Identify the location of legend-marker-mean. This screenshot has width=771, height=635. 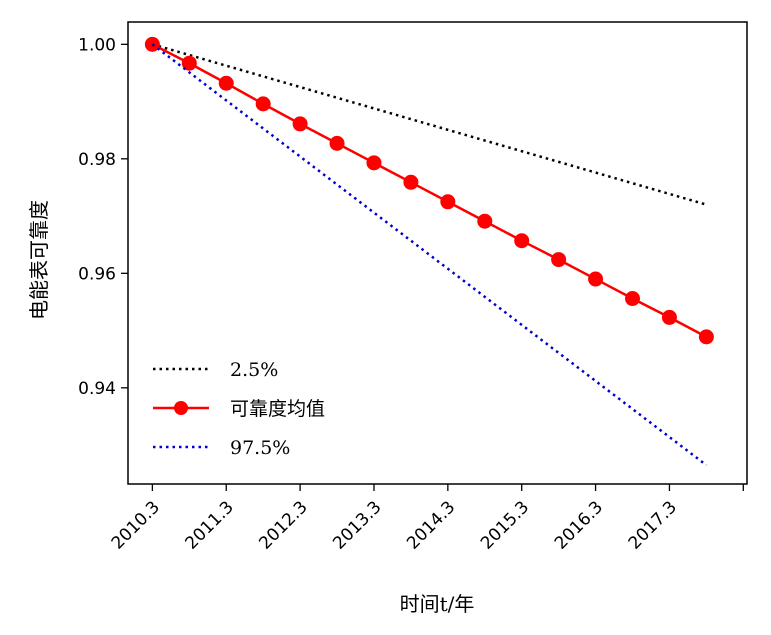
(181, 408).